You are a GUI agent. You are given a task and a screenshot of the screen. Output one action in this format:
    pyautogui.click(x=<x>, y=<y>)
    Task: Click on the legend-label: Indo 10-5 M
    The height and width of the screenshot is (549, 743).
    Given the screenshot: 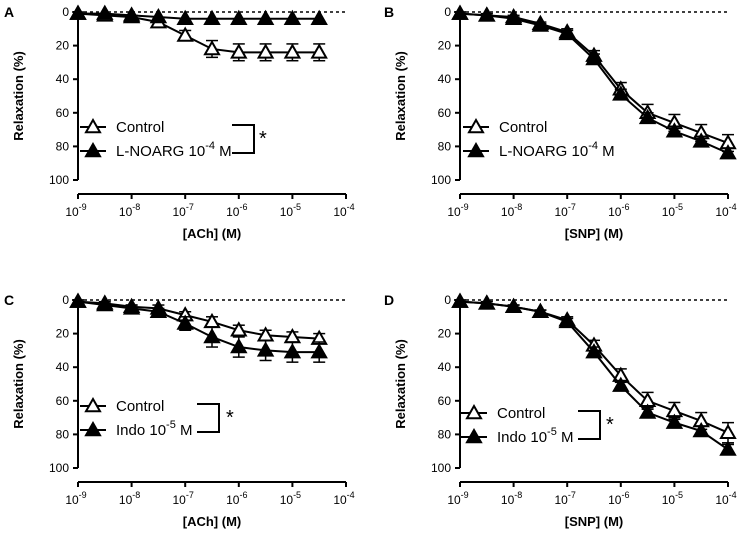 What is the action you would take?
    pyautogui.click(x=154, y=429)
    